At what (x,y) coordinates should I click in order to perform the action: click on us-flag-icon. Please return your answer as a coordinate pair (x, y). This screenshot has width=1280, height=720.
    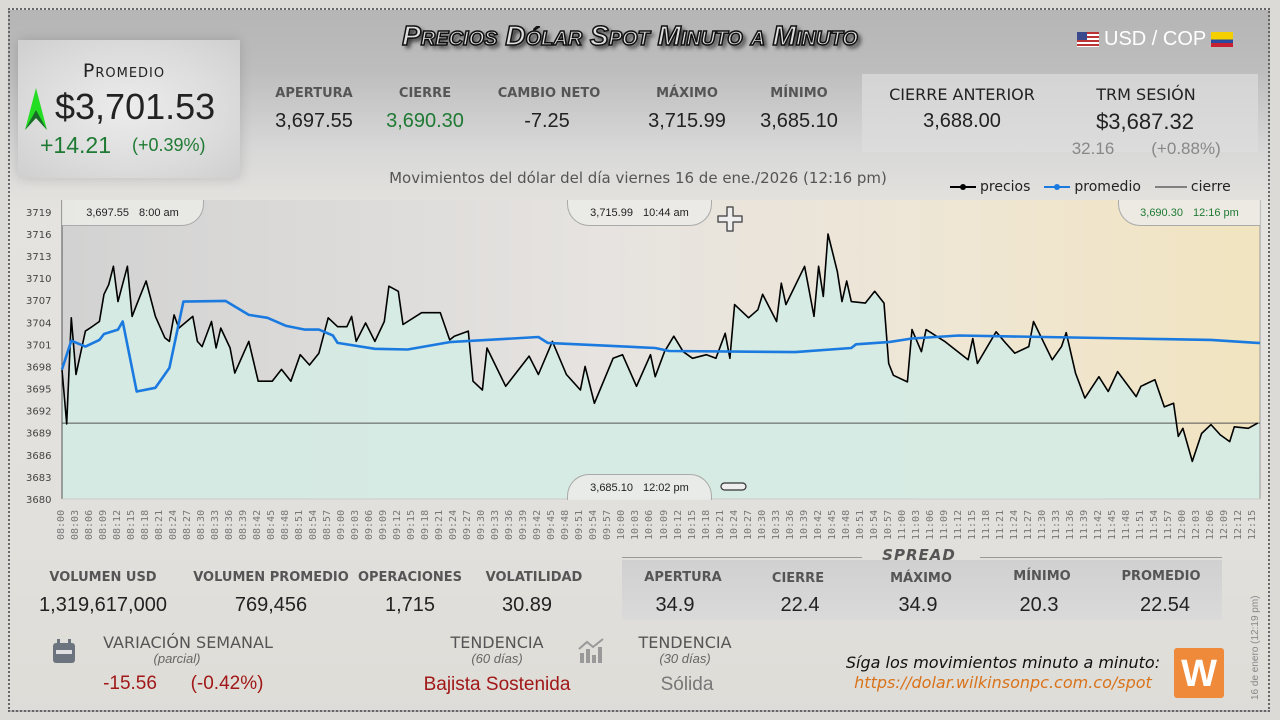
    Looking at the image, I should click on (1088, 39).